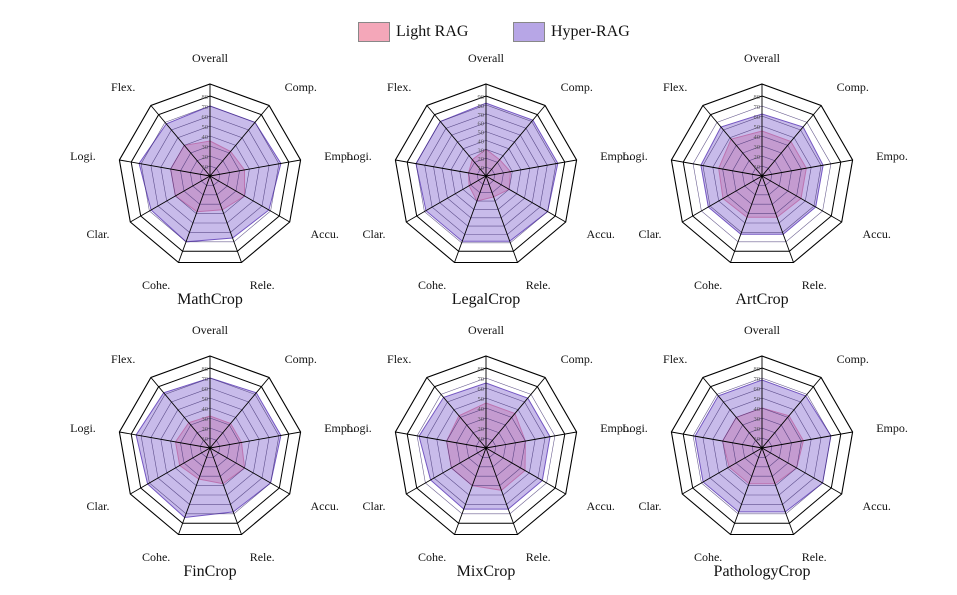 The width and height of the screenshot is (957, 595). Describe the element at coordinates (590, 31) in the screenshot. I see `legend-label-hyper-rag: Hyper-RAG` at that location.